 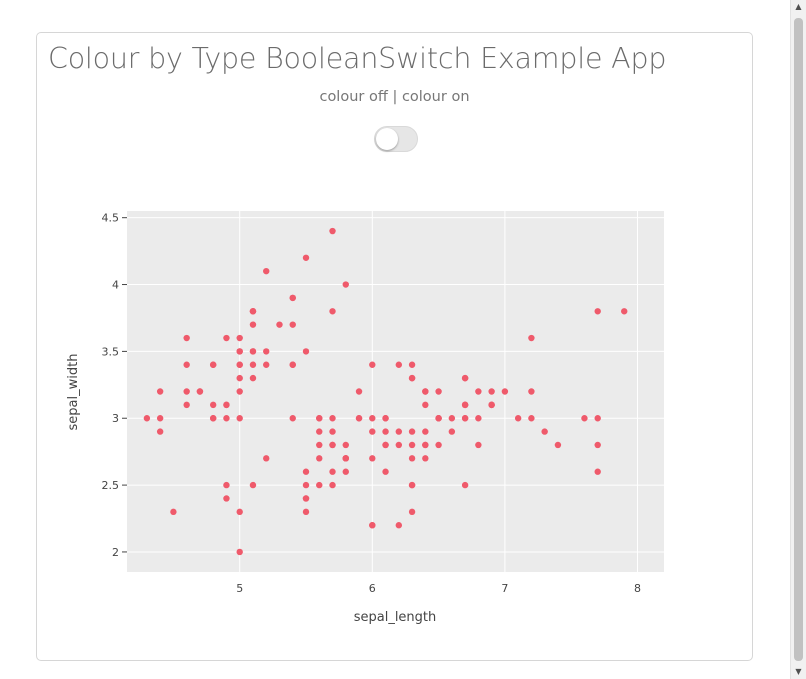 I want to click on switch-knob, so click(x=387, y=139).